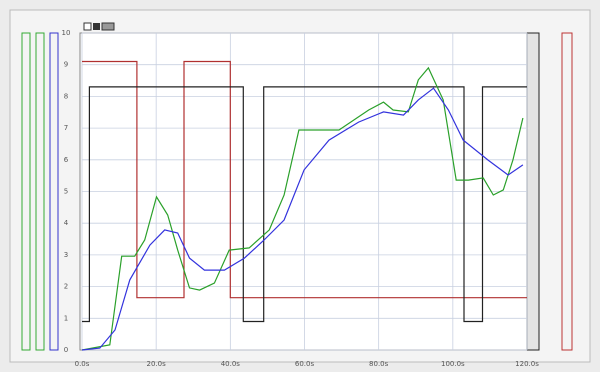 This screenshot has width=600, height=372. What do you see at coordinates (82, 364) in the screenshot?
I see `x-tick-label: 0.0s` at bounding box center [82, 364].